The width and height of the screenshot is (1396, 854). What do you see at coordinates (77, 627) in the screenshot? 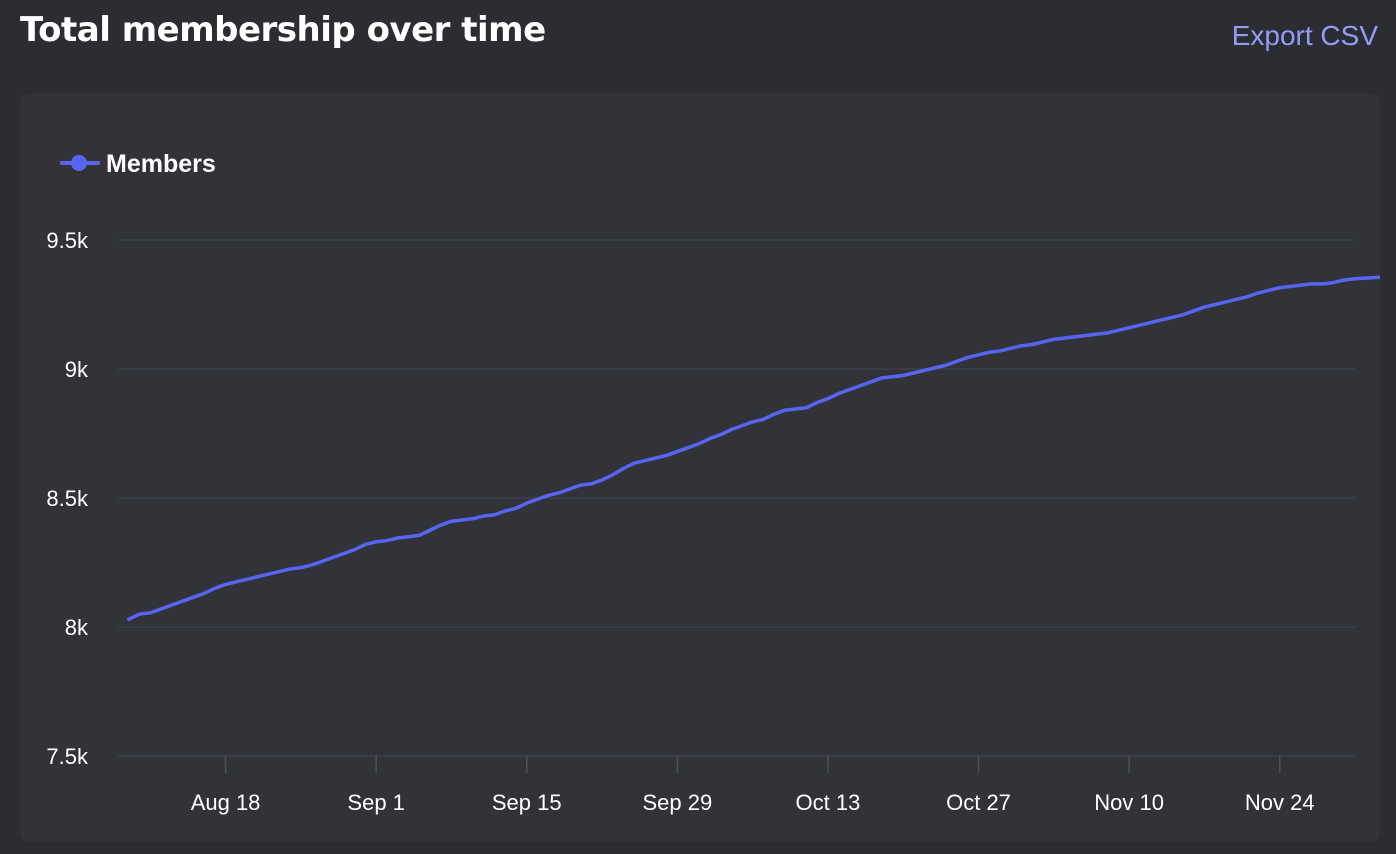
I see `y-tick-label: 8k` at bounding box center [77, 627].